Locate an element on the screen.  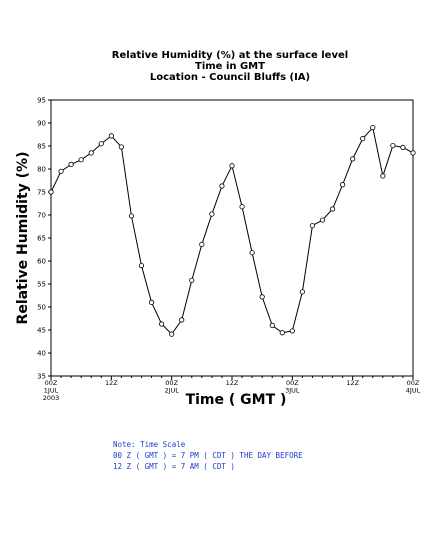
y-tick-label: 95 is located at coordinates (41, 101).